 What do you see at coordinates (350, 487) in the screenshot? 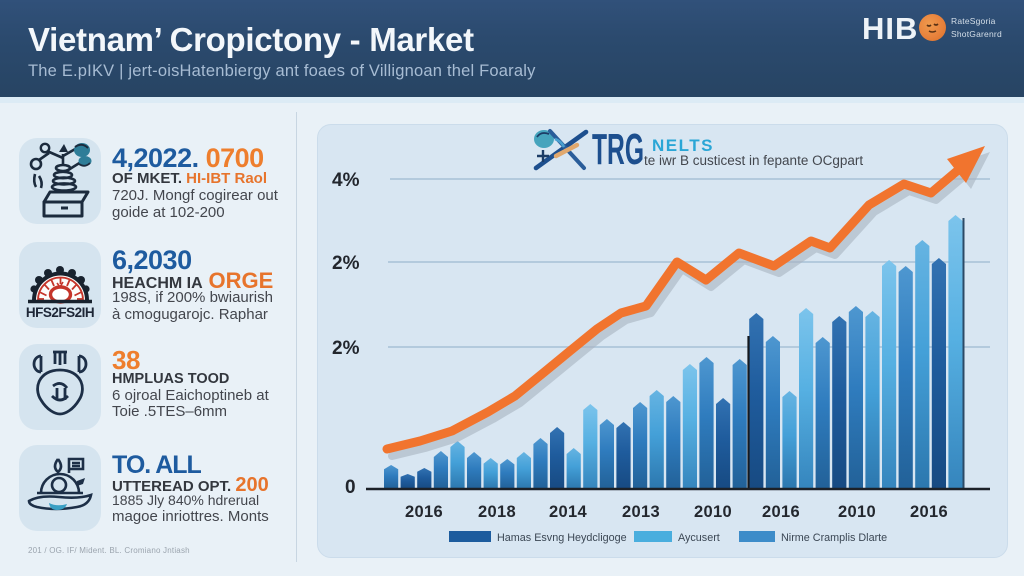
I see `svg-text: 0` at bounding box center [350, 487].